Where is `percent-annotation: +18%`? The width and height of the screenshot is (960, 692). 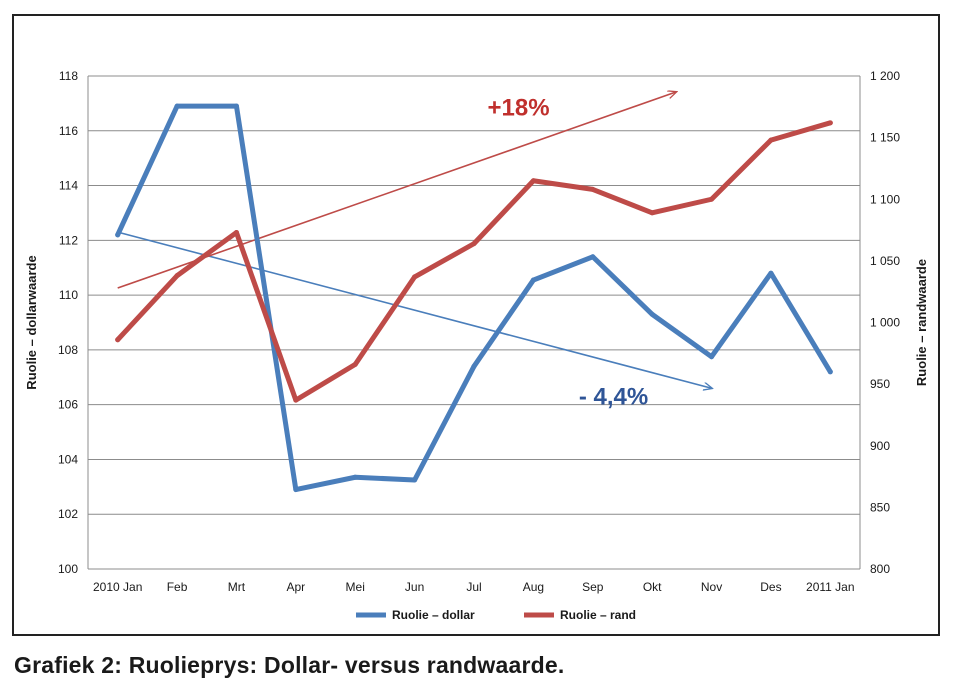
percent-annotation: +18% is located at coordinates (519, 107).